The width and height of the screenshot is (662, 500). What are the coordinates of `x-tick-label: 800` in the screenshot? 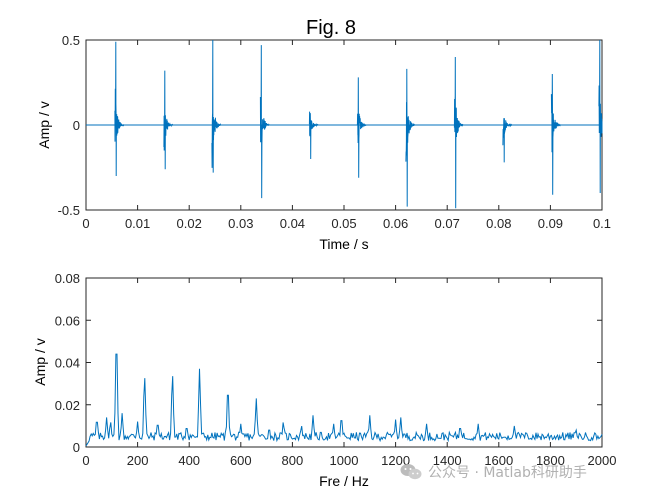 It's located at (293, 460).